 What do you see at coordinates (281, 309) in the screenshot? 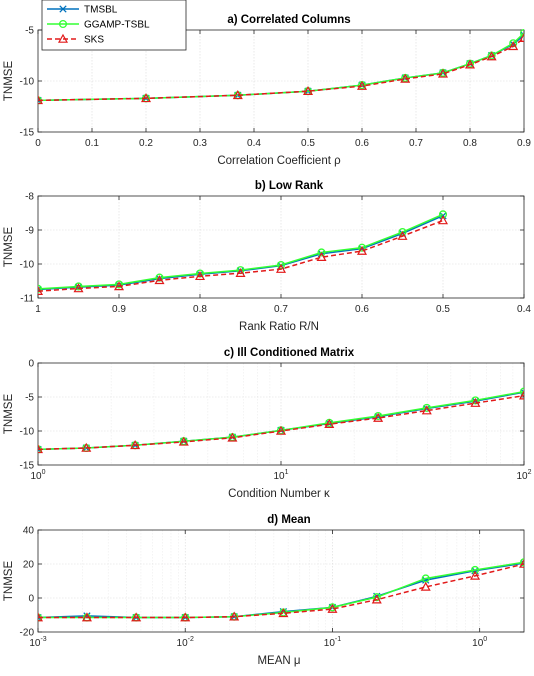
I see `x-tick-label: 0.7` at bounding box center [281, 309].